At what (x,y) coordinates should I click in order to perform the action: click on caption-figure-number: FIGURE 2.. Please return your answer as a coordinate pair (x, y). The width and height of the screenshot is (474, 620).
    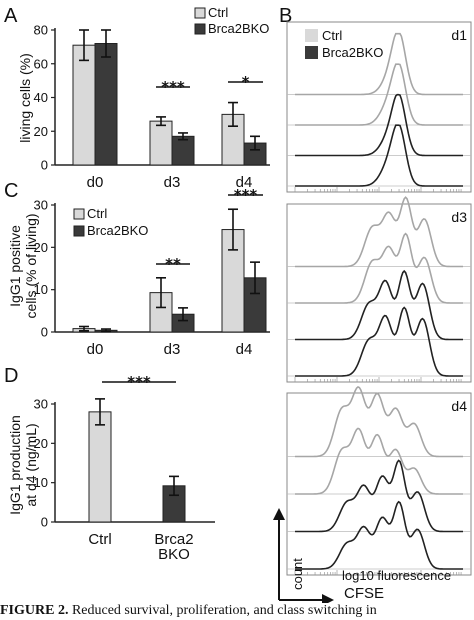
    Looking at the image, I should click on (34, 610).